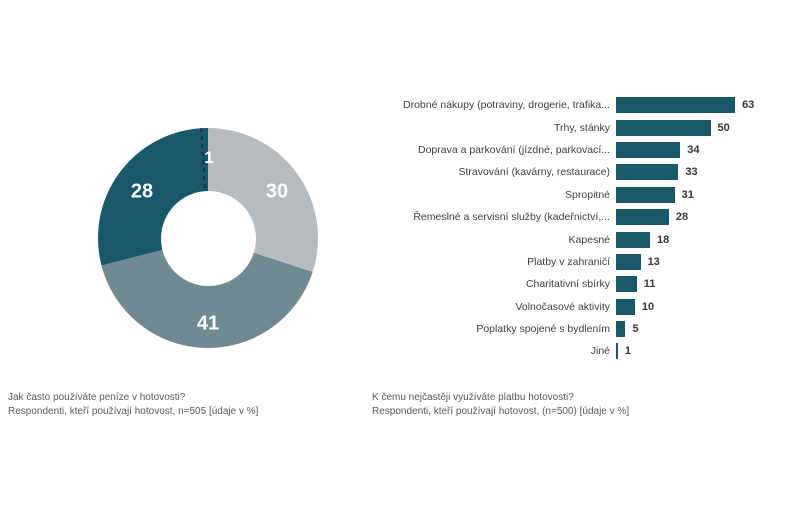 This screenshot has height=508, width=800. Describe the element at coordinates (561, 195) in the screenshot. I see `bar-row: Spropitné 31` at that location.